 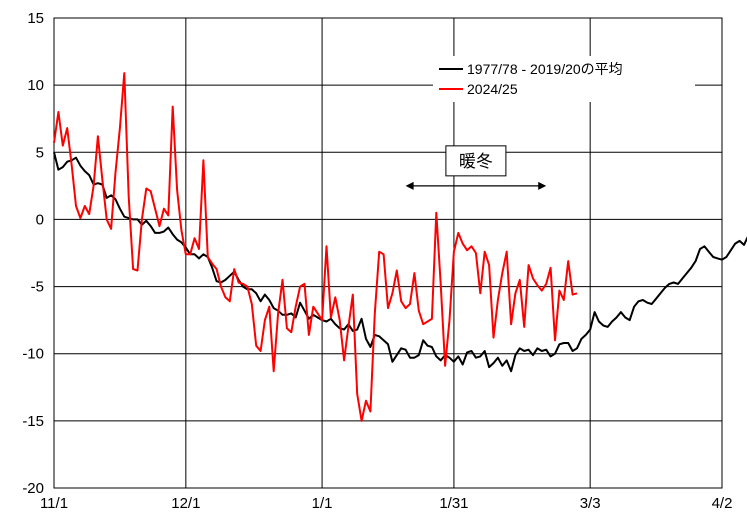 I want to click on x-tick-label: 11/1, so click(x=54, y=503).